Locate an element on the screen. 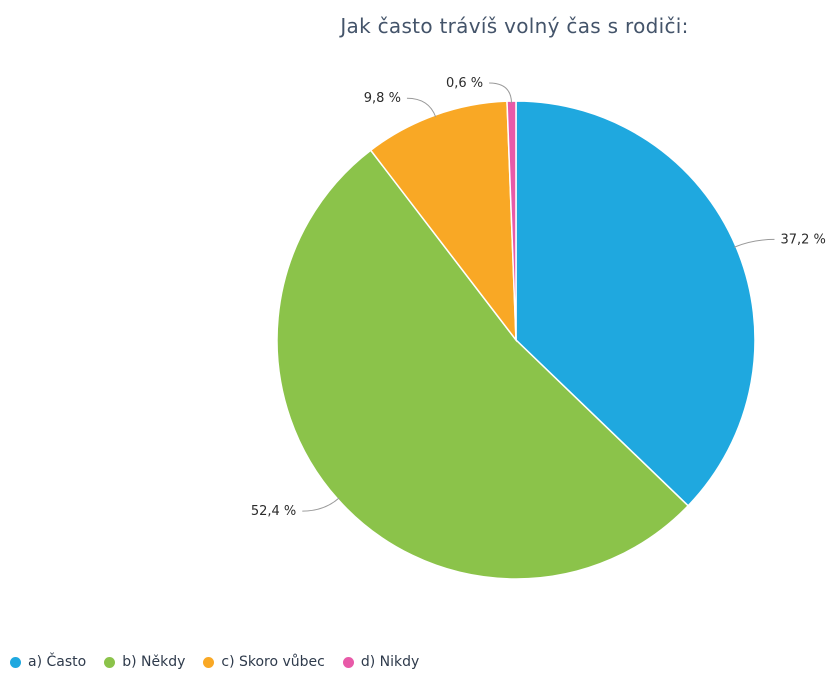  data-label-skoro-vubec: 9,8 % is located at coordinates (382, 98).